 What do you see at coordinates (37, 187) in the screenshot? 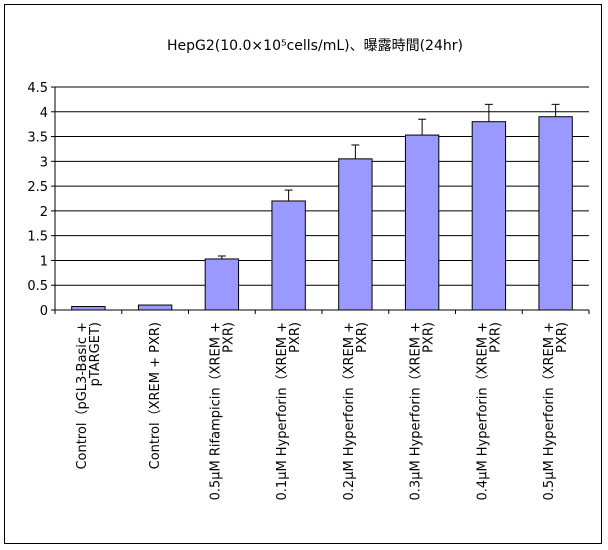
I see `y-tick-label: 2.5` at bounding box center [37, 187].